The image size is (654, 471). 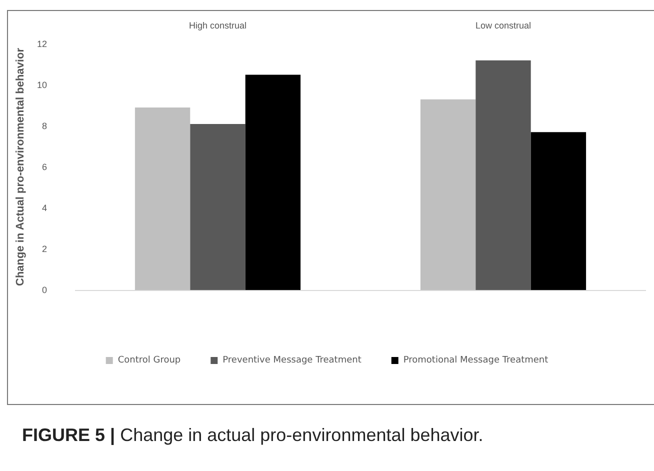 What do you see at coordinates (149, 361) in the screenshot?
I see `legend-label: Control Group` at bounding box center [149, 361].